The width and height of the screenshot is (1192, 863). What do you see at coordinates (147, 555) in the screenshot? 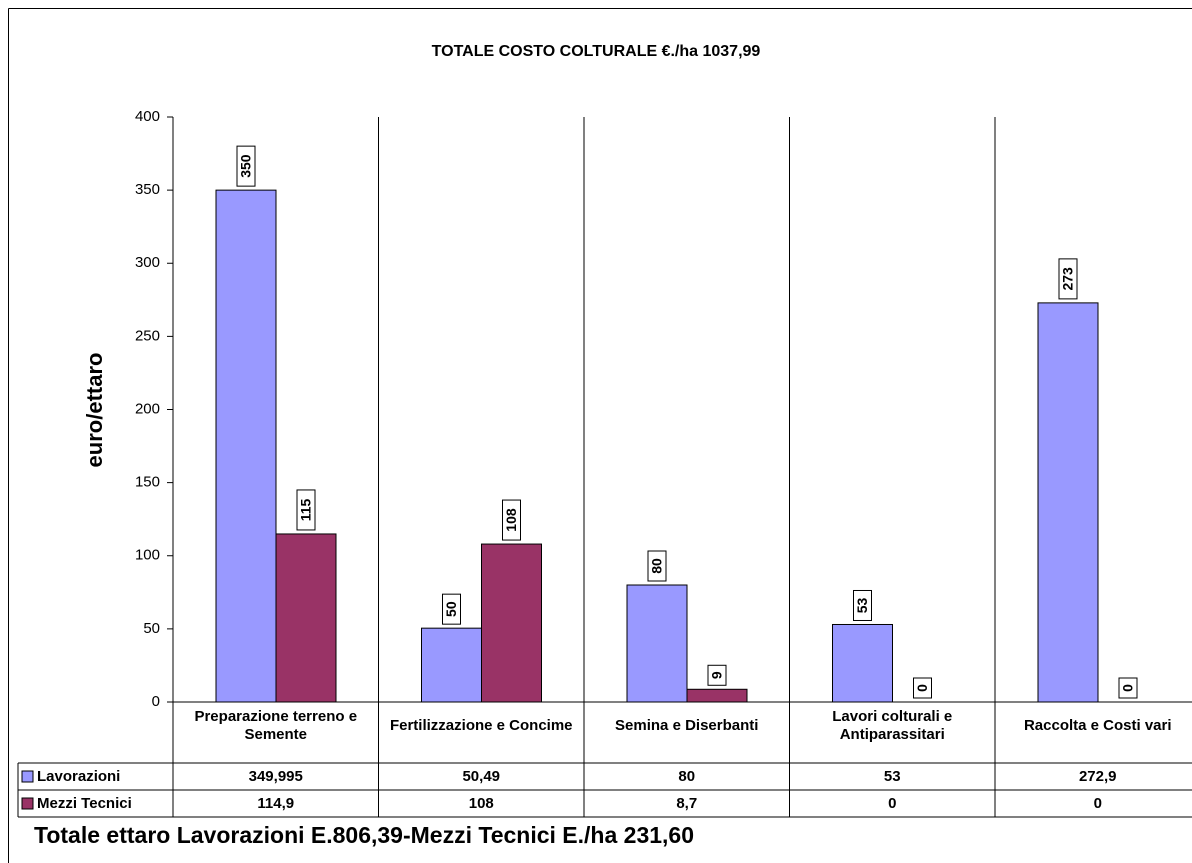
I see `y-tick-label: 100` at bounding box center [147, 555].